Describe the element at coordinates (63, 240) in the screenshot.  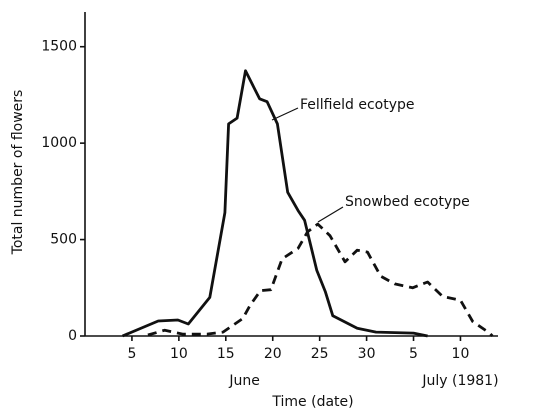
I see `y-tick-label: 500` at that location.